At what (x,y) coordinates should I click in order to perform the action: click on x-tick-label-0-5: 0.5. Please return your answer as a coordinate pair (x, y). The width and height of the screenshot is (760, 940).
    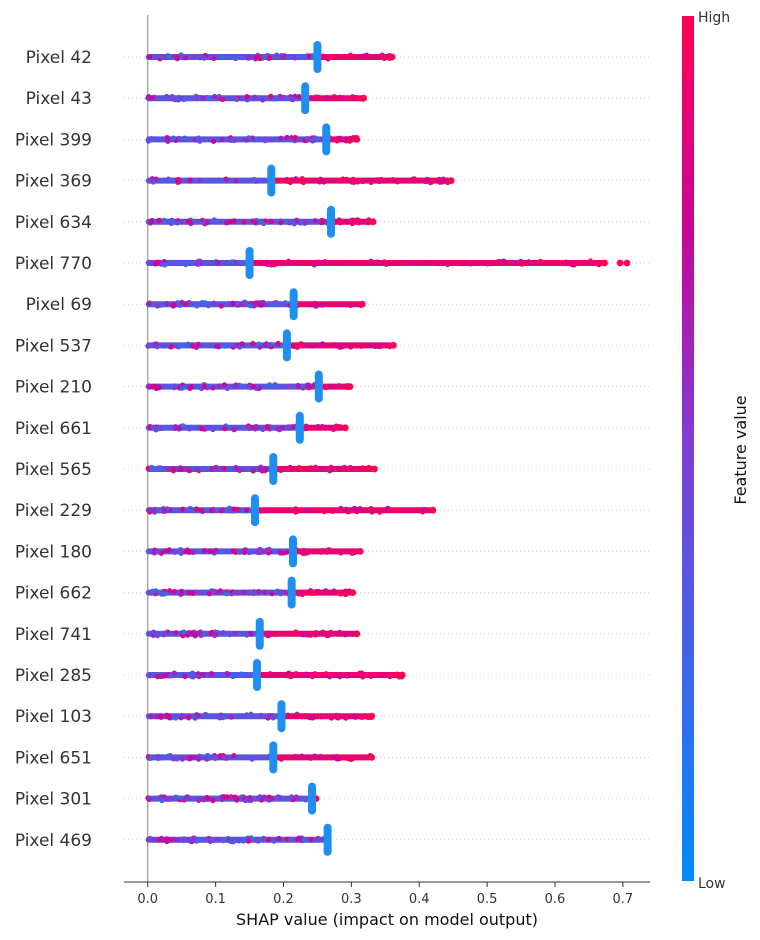
    Looking at the image, I should click on (487, 899).